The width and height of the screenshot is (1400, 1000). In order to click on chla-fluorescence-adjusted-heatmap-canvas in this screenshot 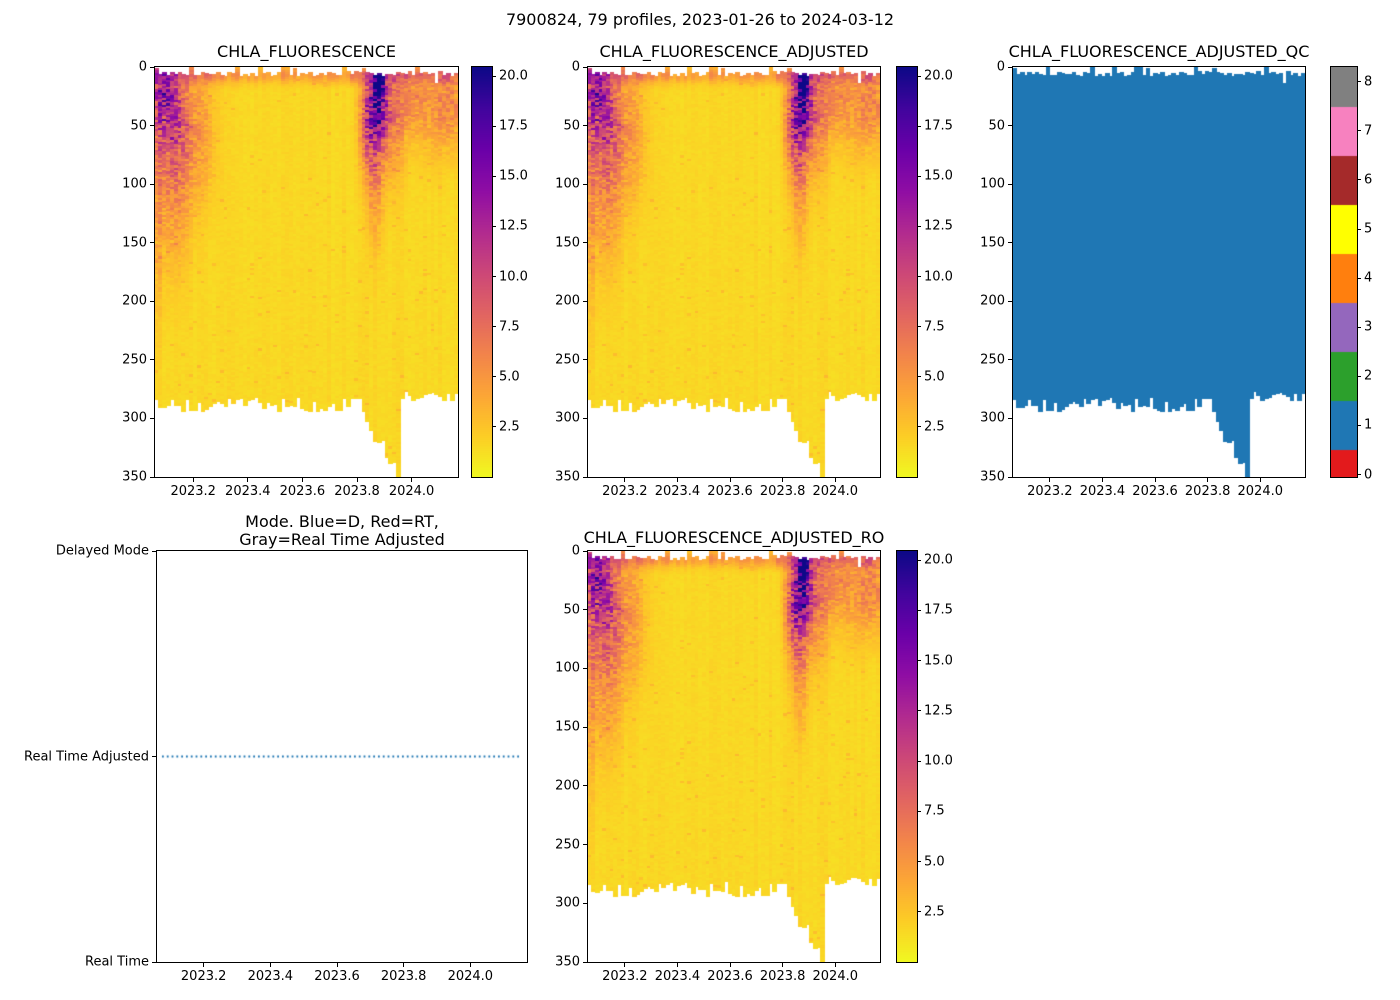, I will do `click(734, 272)`.